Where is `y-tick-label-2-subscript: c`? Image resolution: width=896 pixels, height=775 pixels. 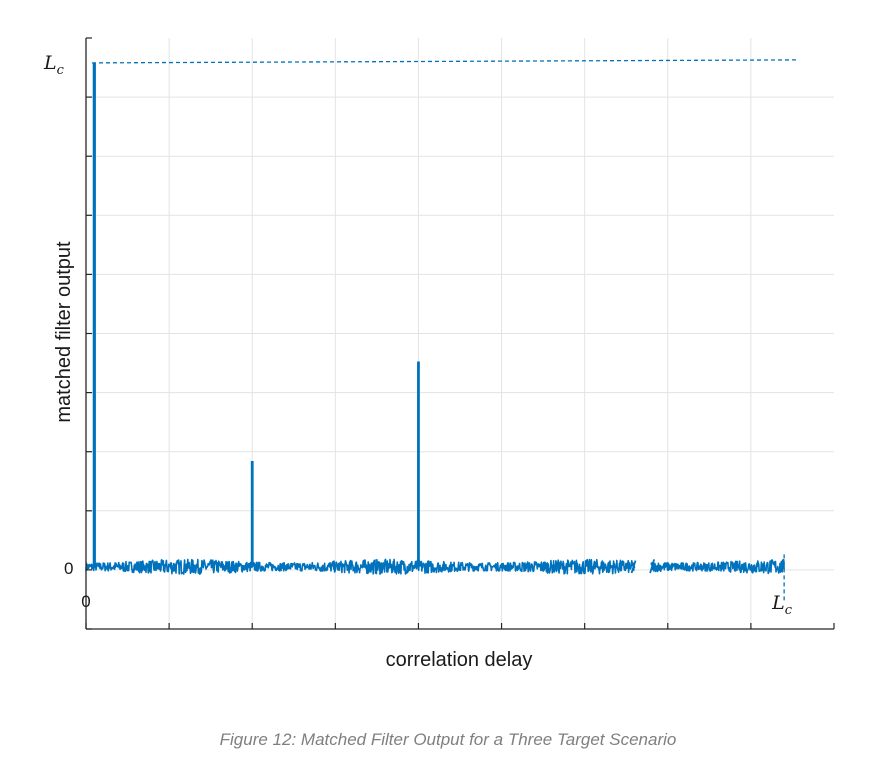 y-tick-label-2-subscript: c is located at coordinates (61, 70).